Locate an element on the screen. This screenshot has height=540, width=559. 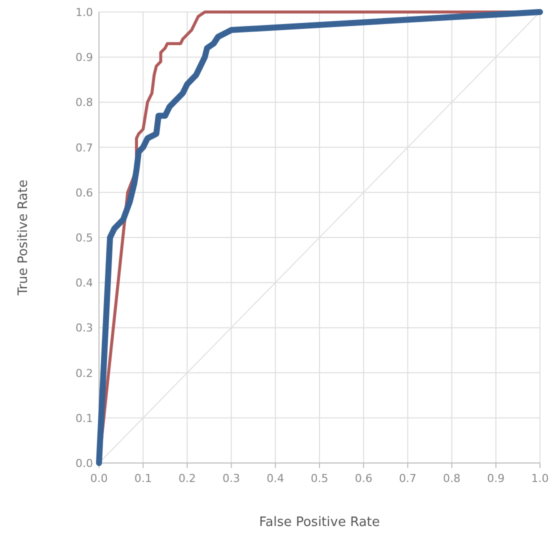
x-axis-title: False Positive Rate is located at coordinates (319, 522).